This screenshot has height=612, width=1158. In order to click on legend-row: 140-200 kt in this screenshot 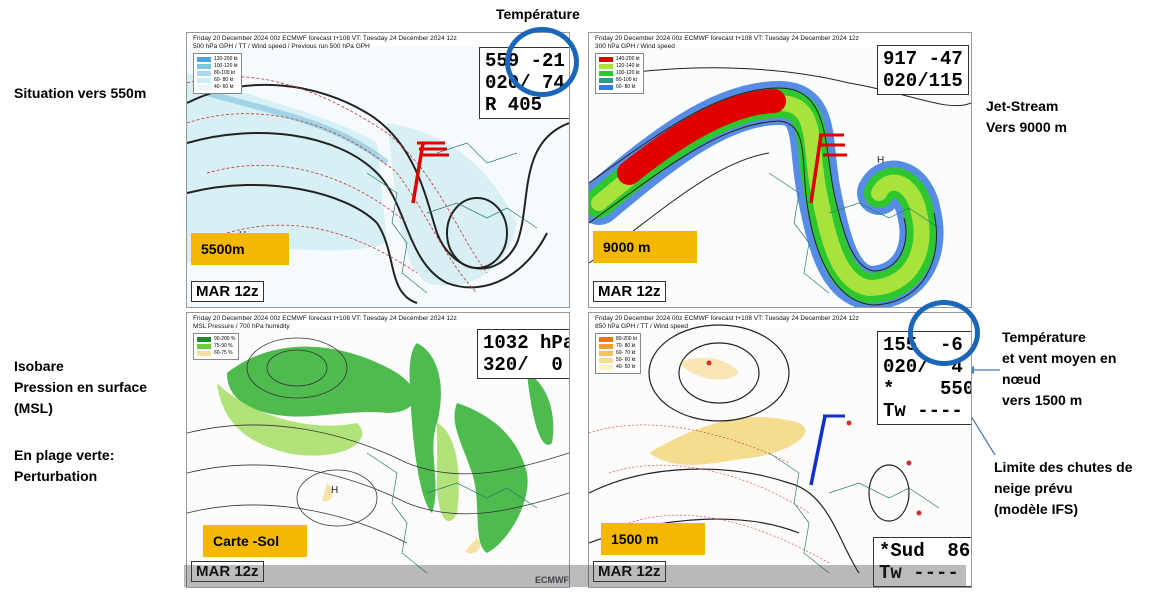, I will do `click(619, 59)`.